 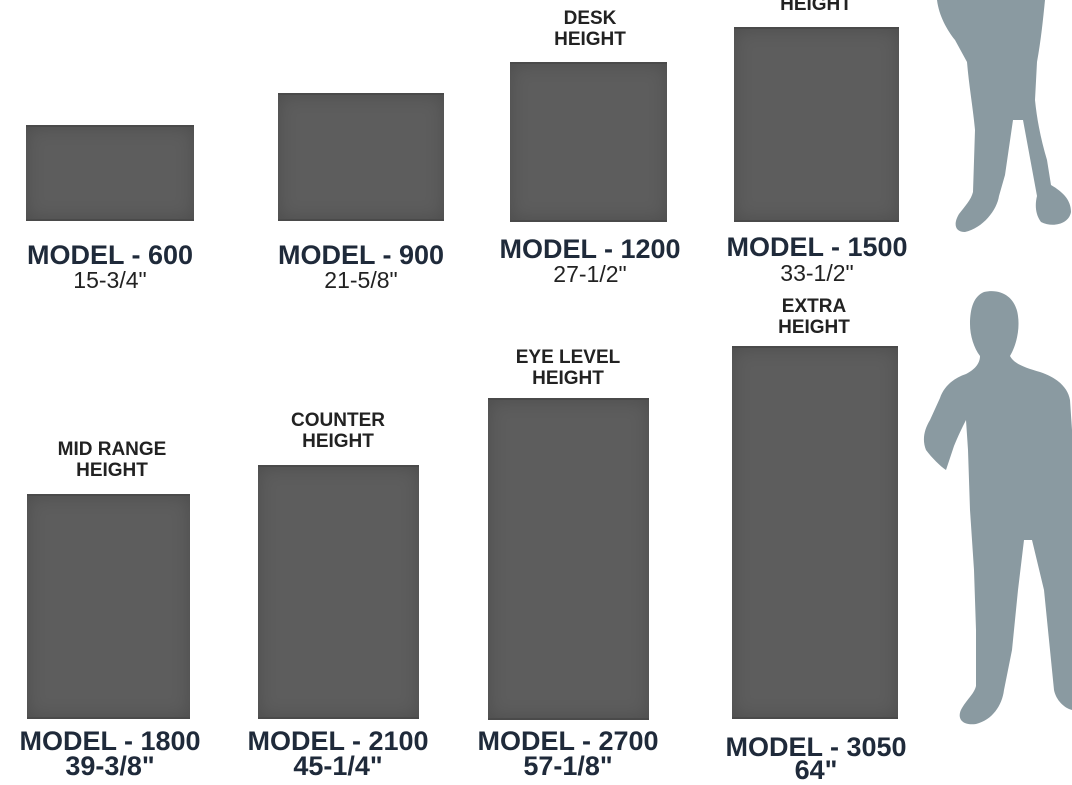 I want to click on model-name-2100: MODEL - 2100, so click(x=338, y=741).